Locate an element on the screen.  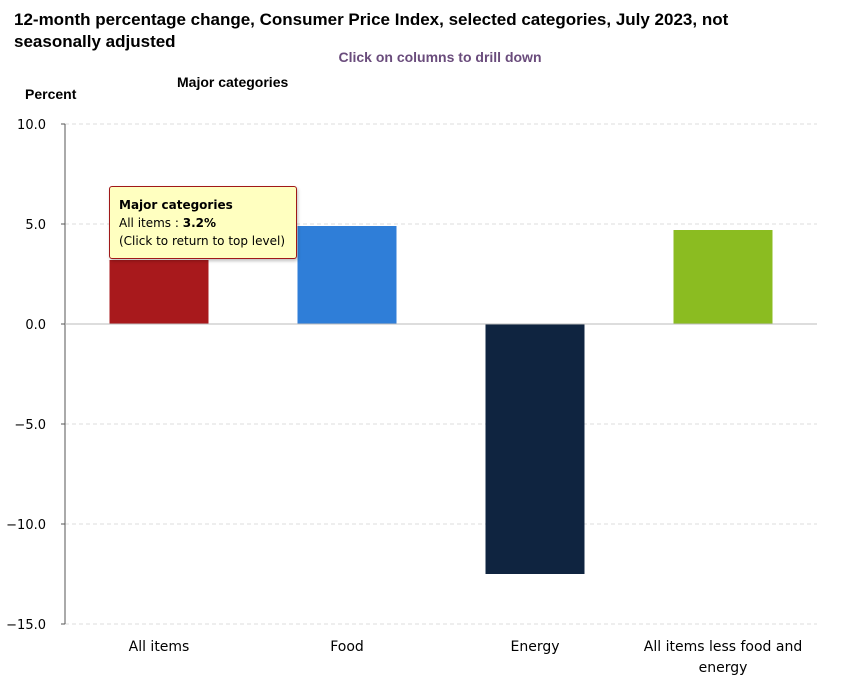
bar-all-items is located at coordinates (159, 292).